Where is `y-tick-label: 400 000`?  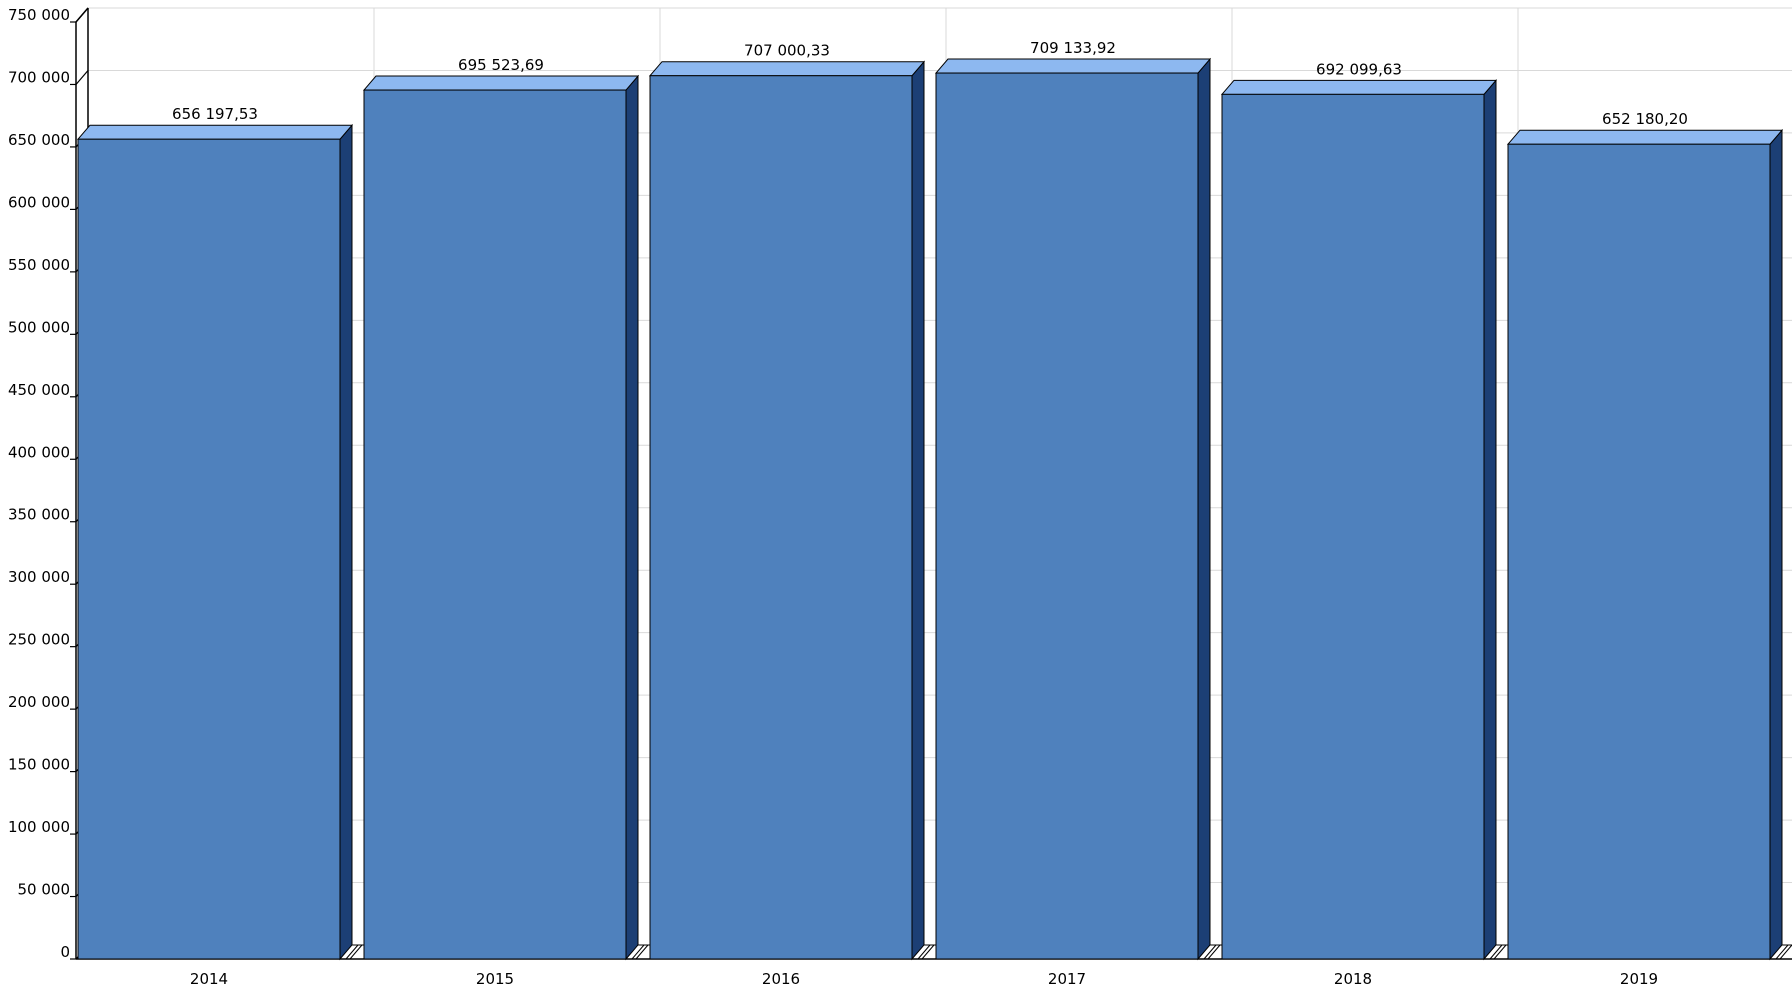
y-tick-label: 400 000 is located at coordinates (39, 452).